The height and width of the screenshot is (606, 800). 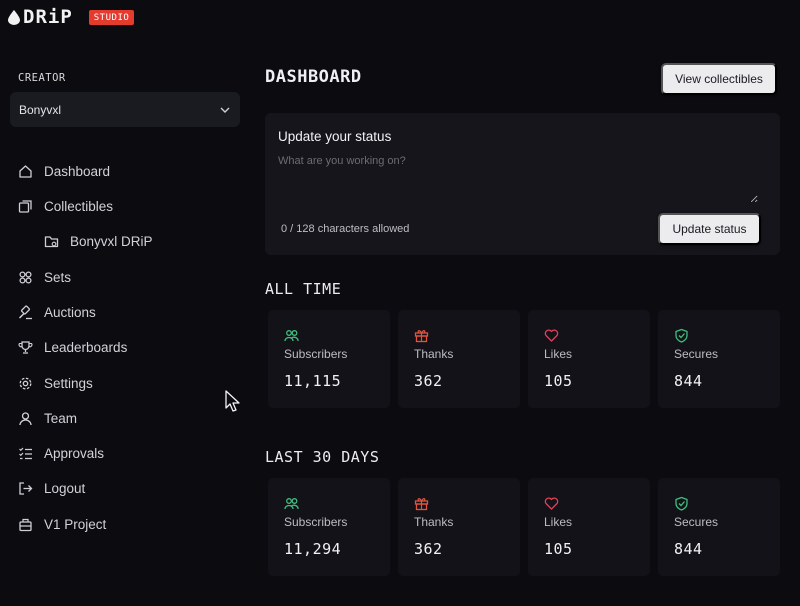 What do you see at coordinates (313, 381) in the screenshot?
I see `stat-value: 11,115` at bounding box center [313, 381].